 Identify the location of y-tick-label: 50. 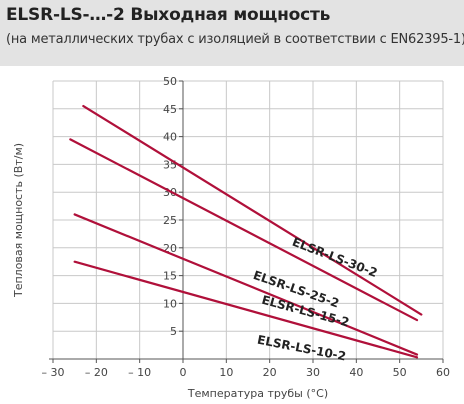
(170, 81).